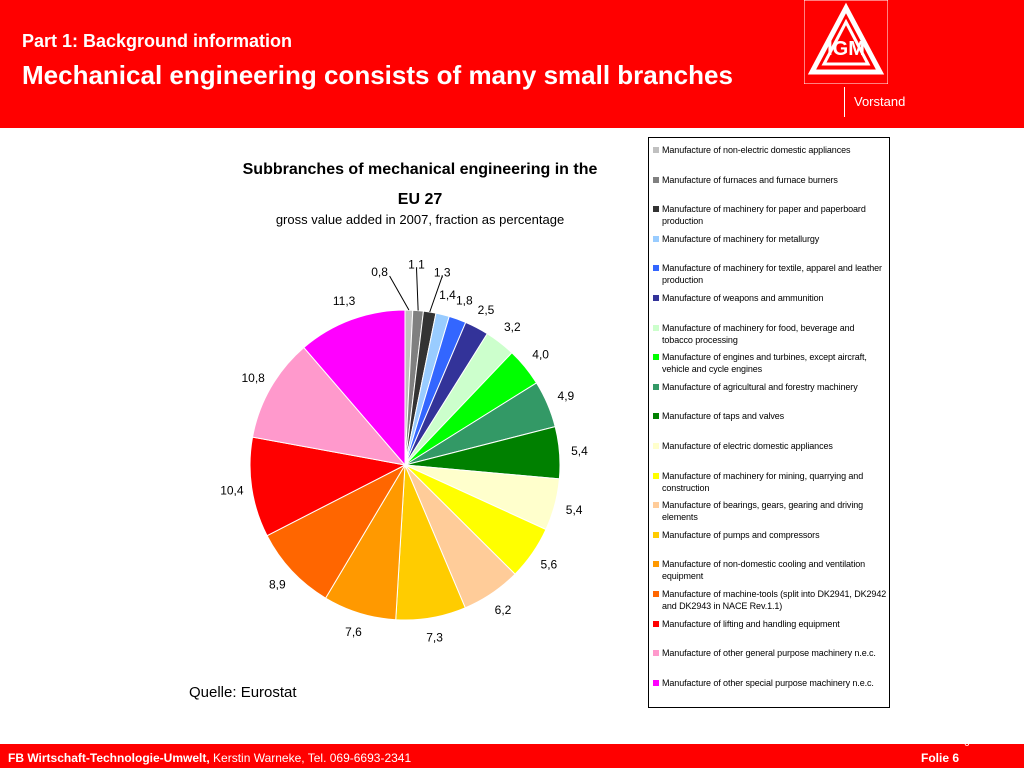 The width and height of the screenshot is (1024, 768). What do you see at coordinates (880, 101) in the screenshot?
I see `vorstand-label: Vorstand` at bounding box center [880, 101].